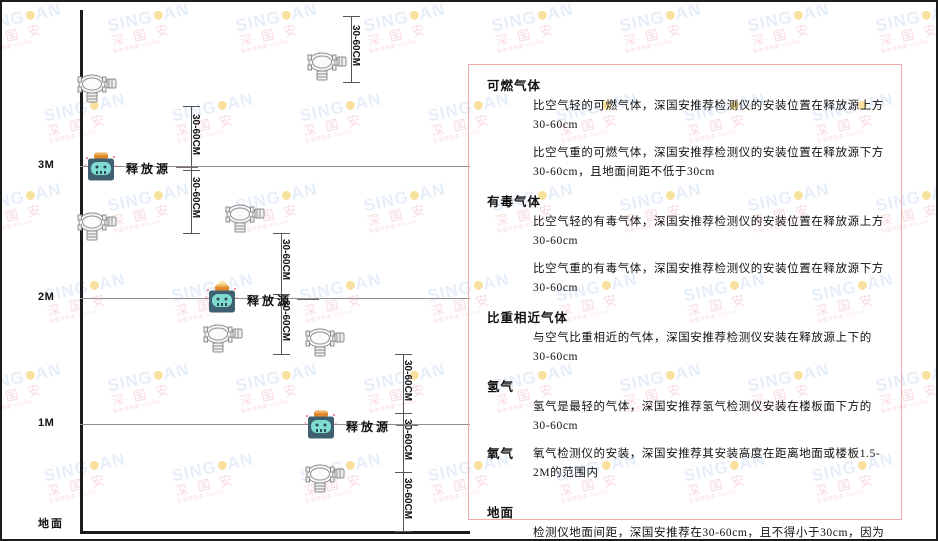  I want to click on panel-section-heading: 比重相近气体, so click(528, 318).